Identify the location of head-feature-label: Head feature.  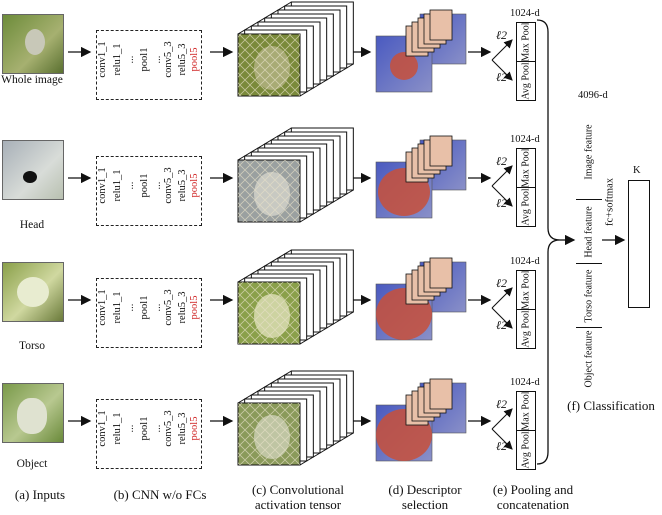
(589, 231).